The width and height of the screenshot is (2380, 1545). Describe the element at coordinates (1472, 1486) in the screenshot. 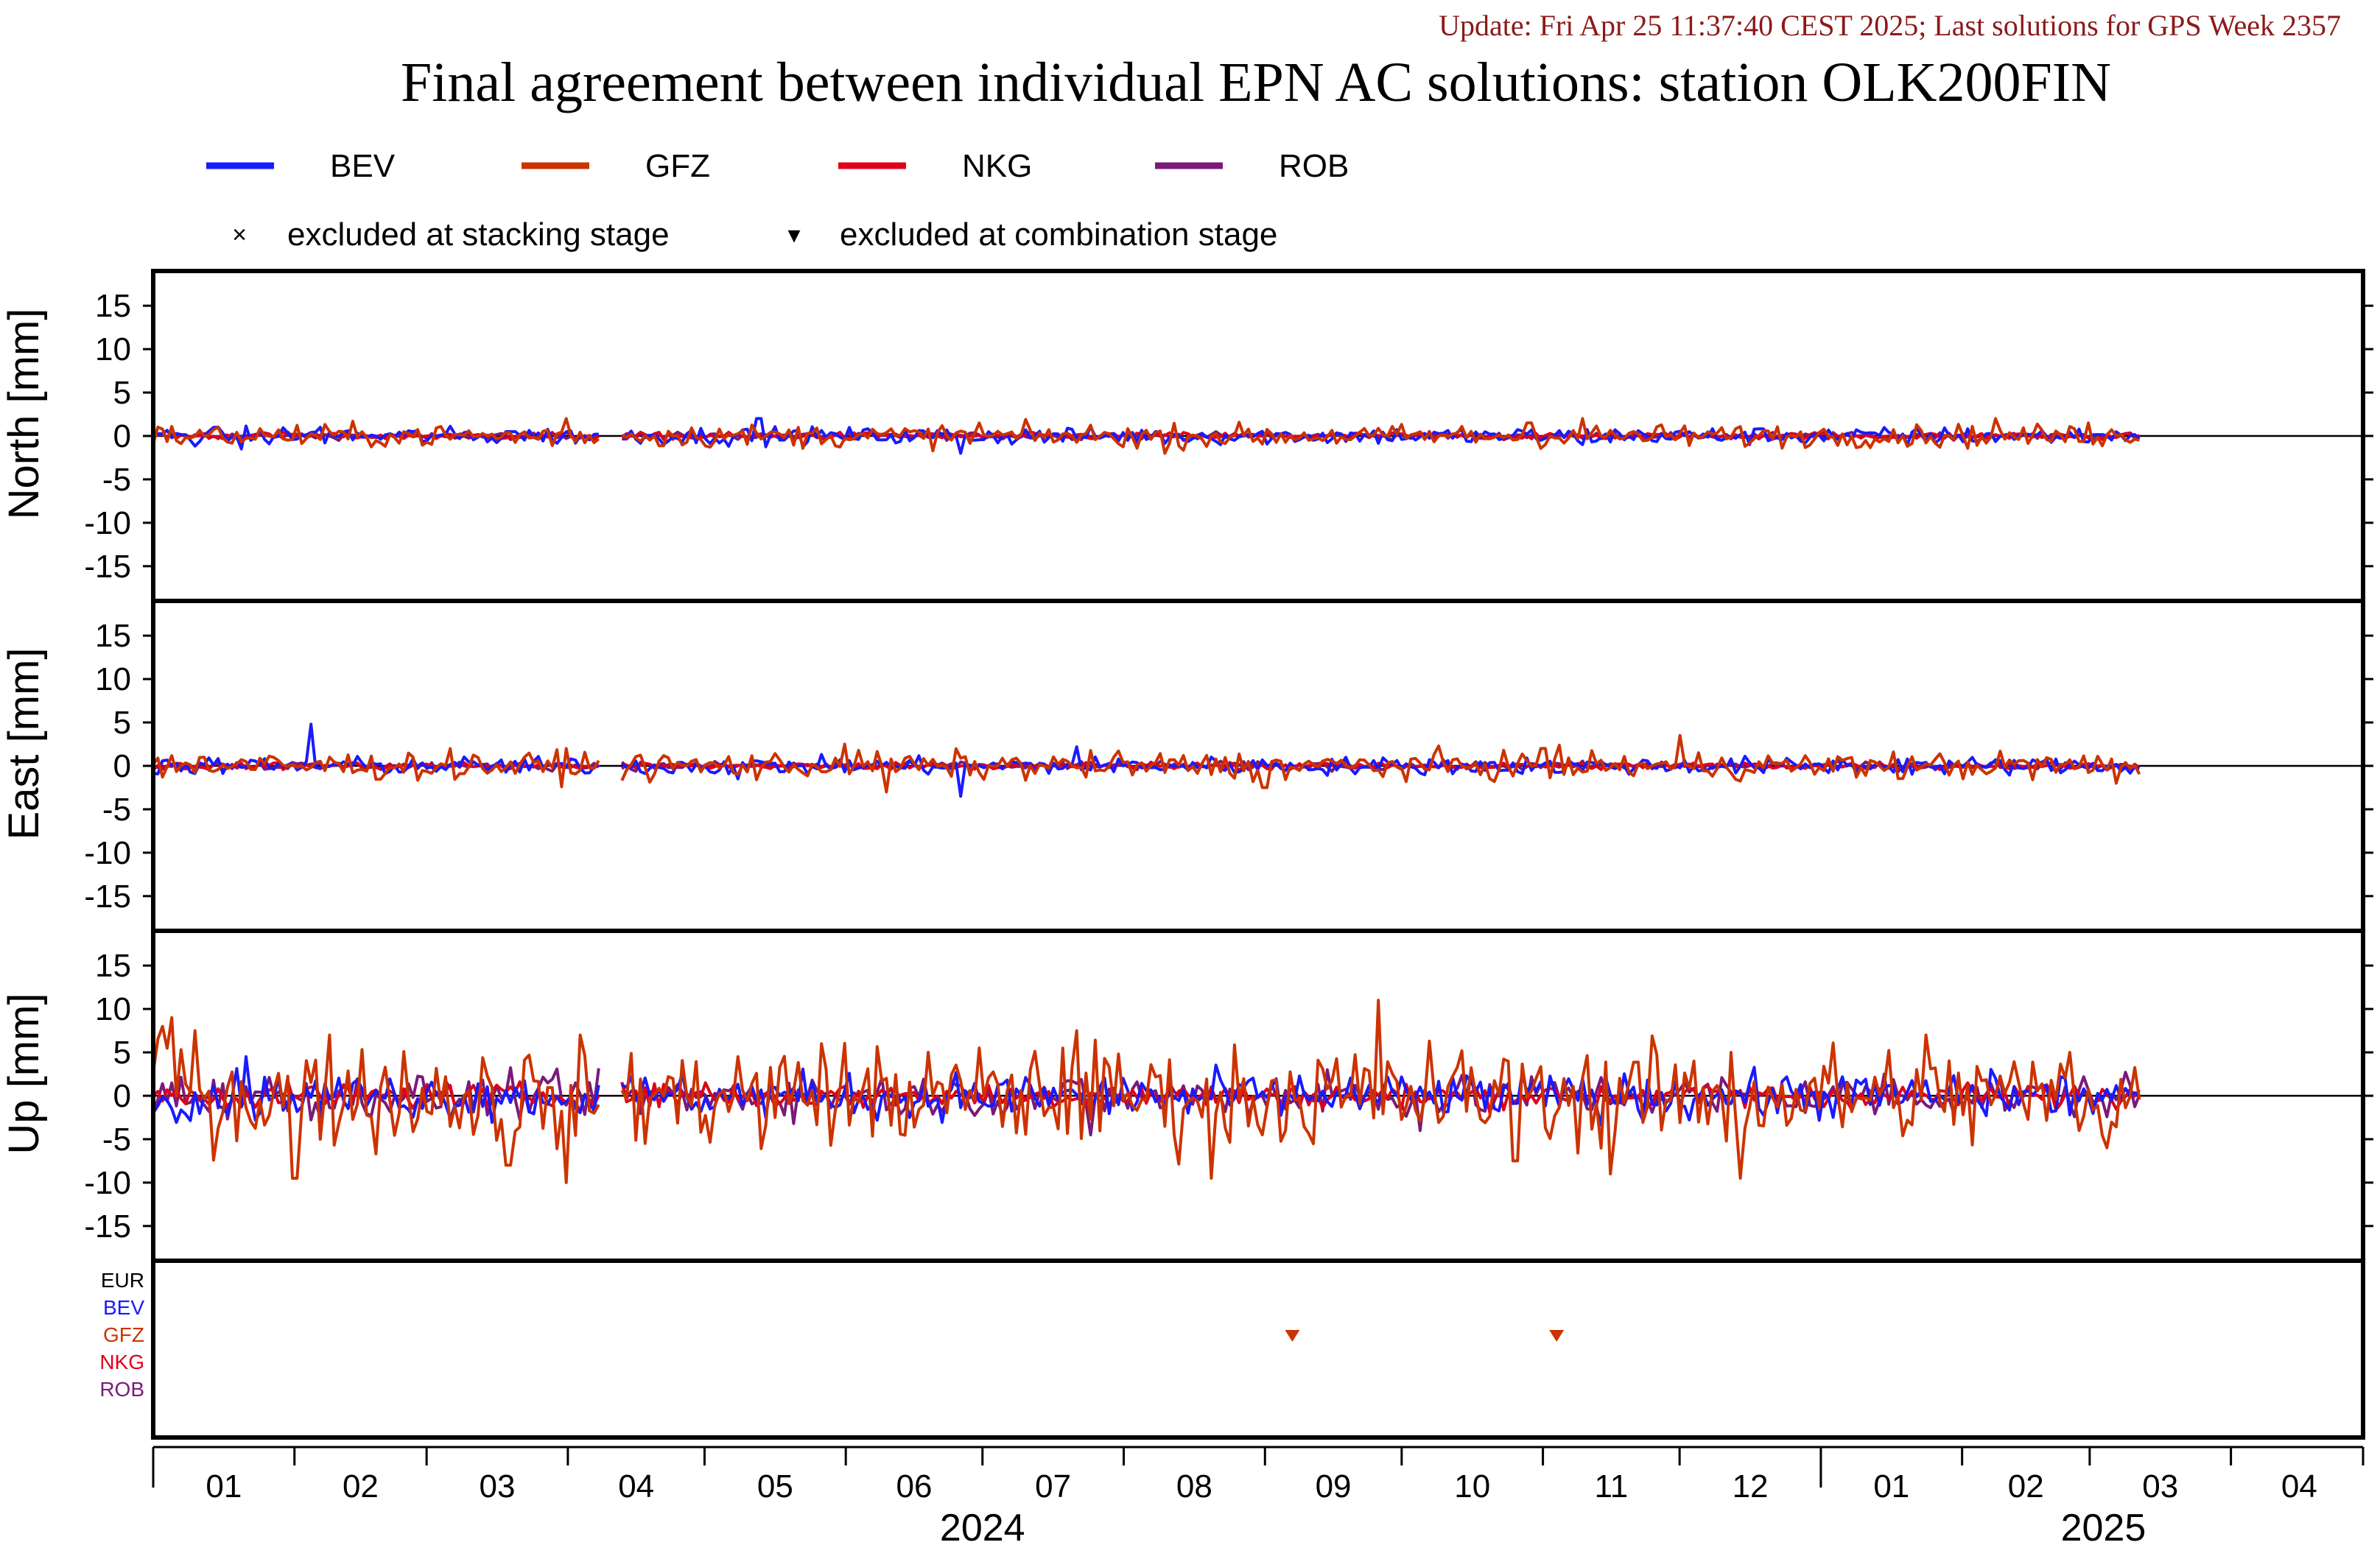

I see `x-tick-label: 10` at that location.